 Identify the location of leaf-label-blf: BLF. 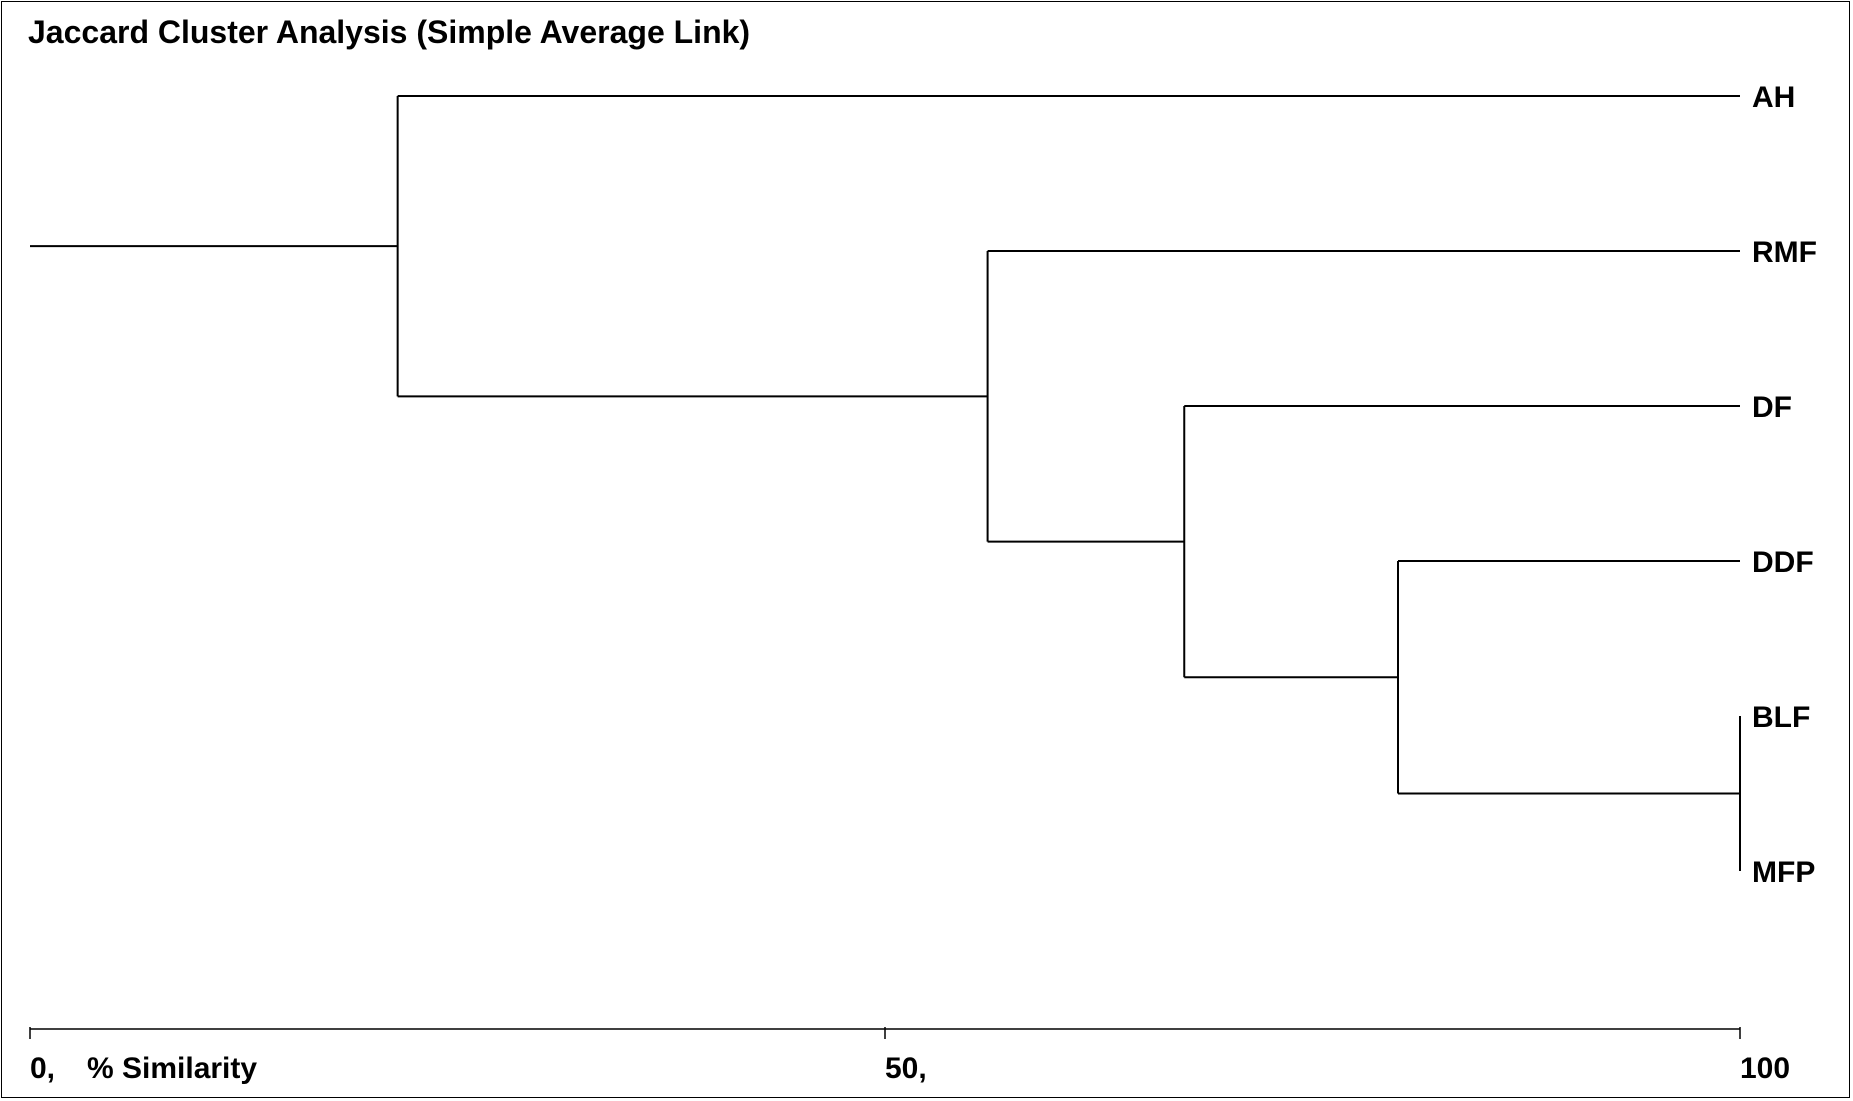
(1781, 717).